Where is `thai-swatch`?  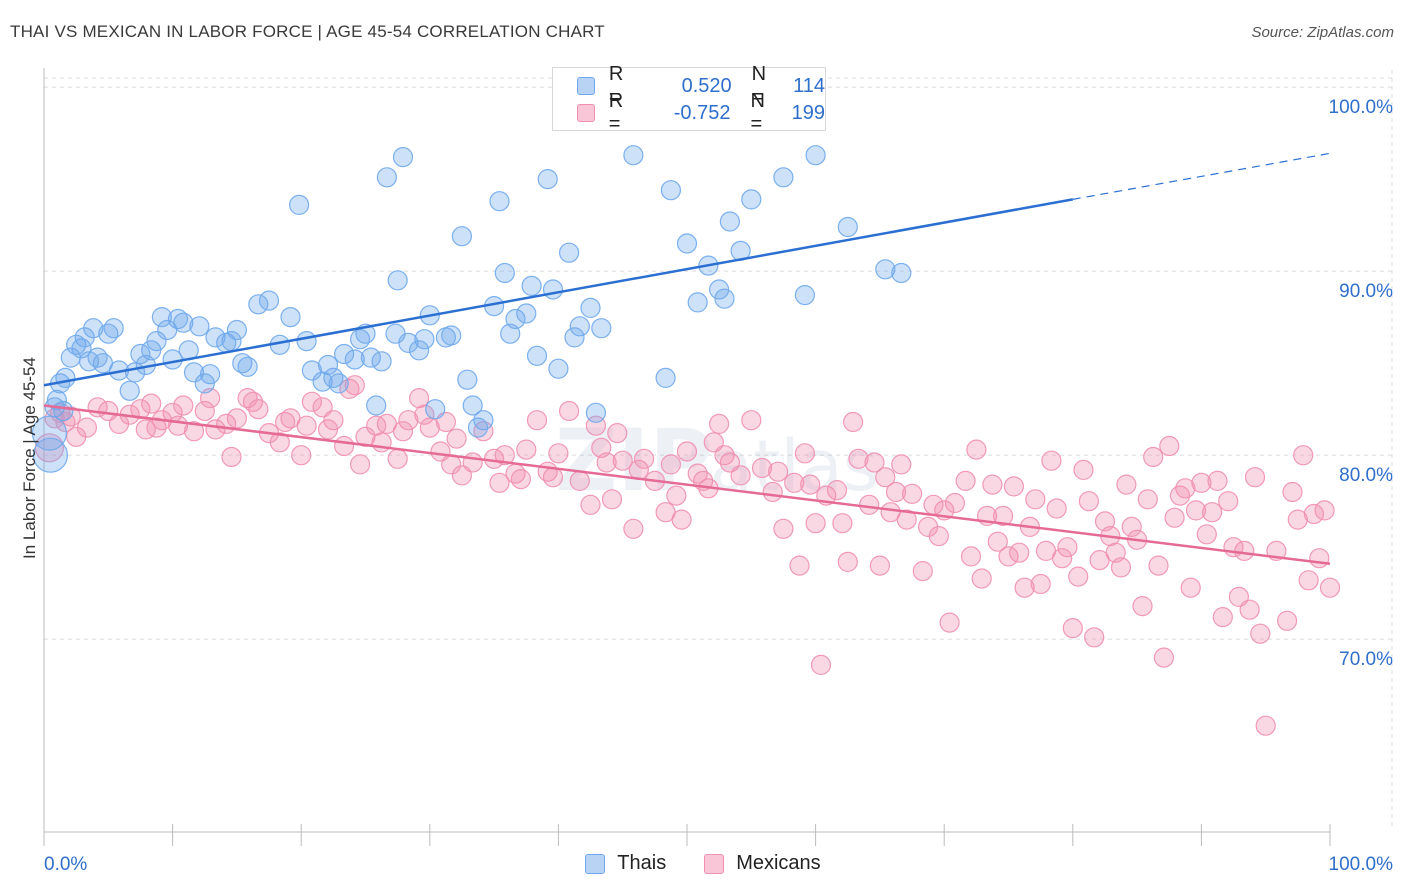 thai-swatch is located at coordinates (586, 86).